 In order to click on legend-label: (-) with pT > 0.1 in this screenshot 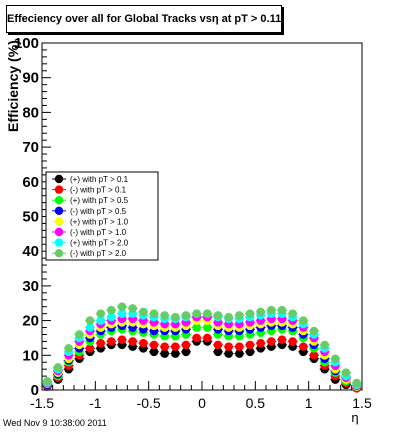, I will do `click(98, 190)`.